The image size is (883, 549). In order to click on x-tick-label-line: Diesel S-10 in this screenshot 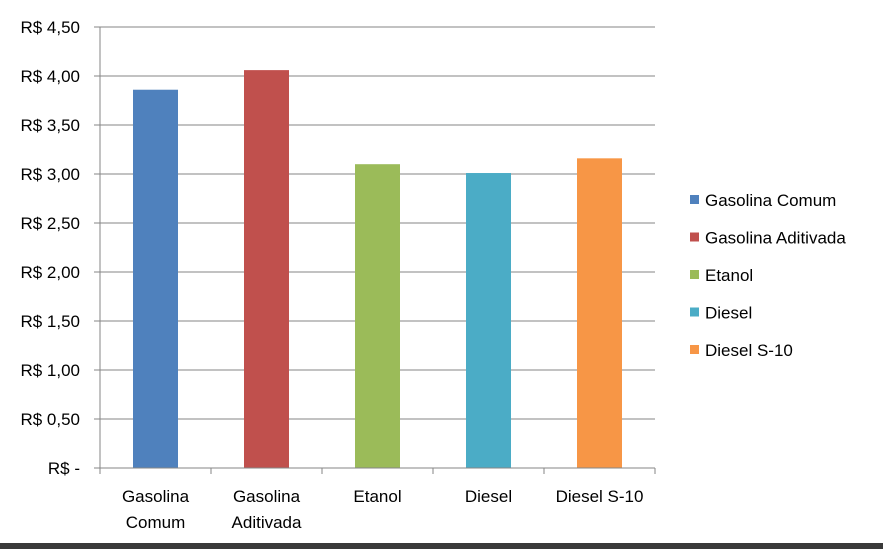, I will do `click(600, 496)`.